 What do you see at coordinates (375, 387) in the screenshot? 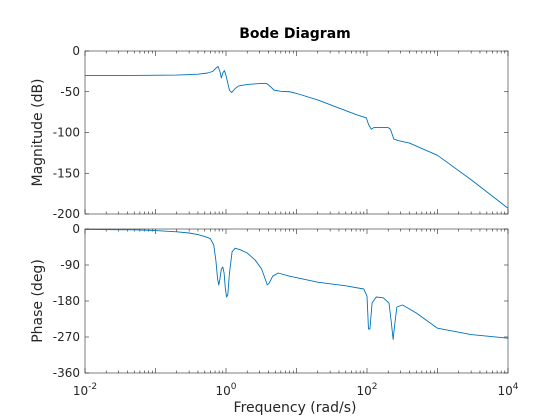
I see `x-tick-label-exponent: 2` at bounding box center [375, 387].